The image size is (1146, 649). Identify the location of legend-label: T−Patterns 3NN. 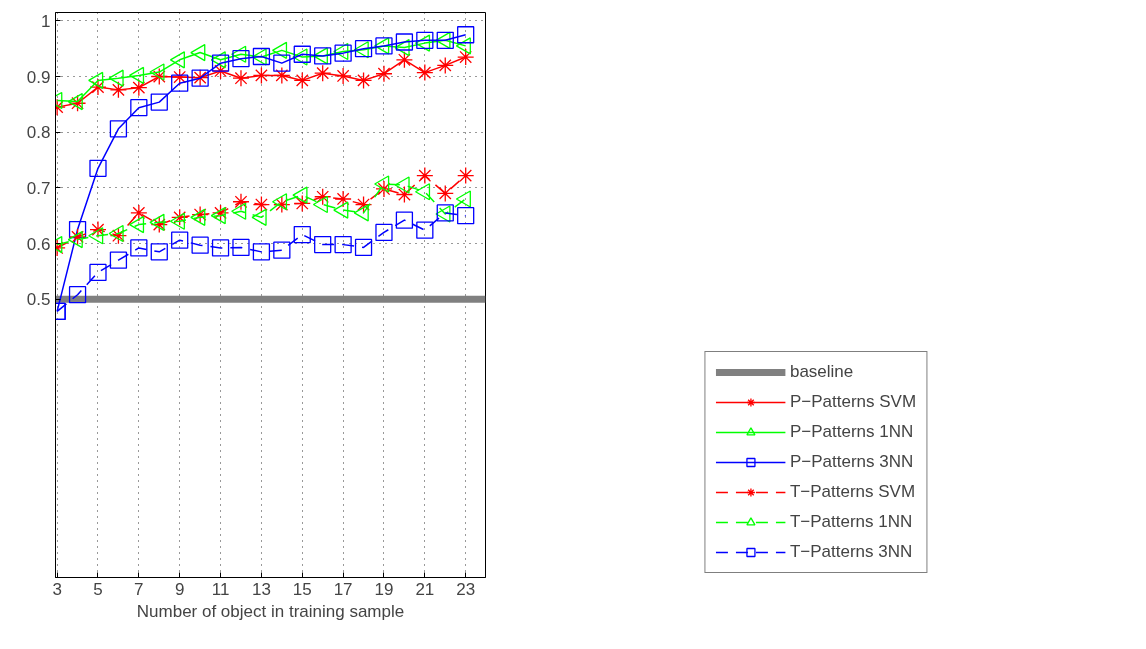
(851, 552).